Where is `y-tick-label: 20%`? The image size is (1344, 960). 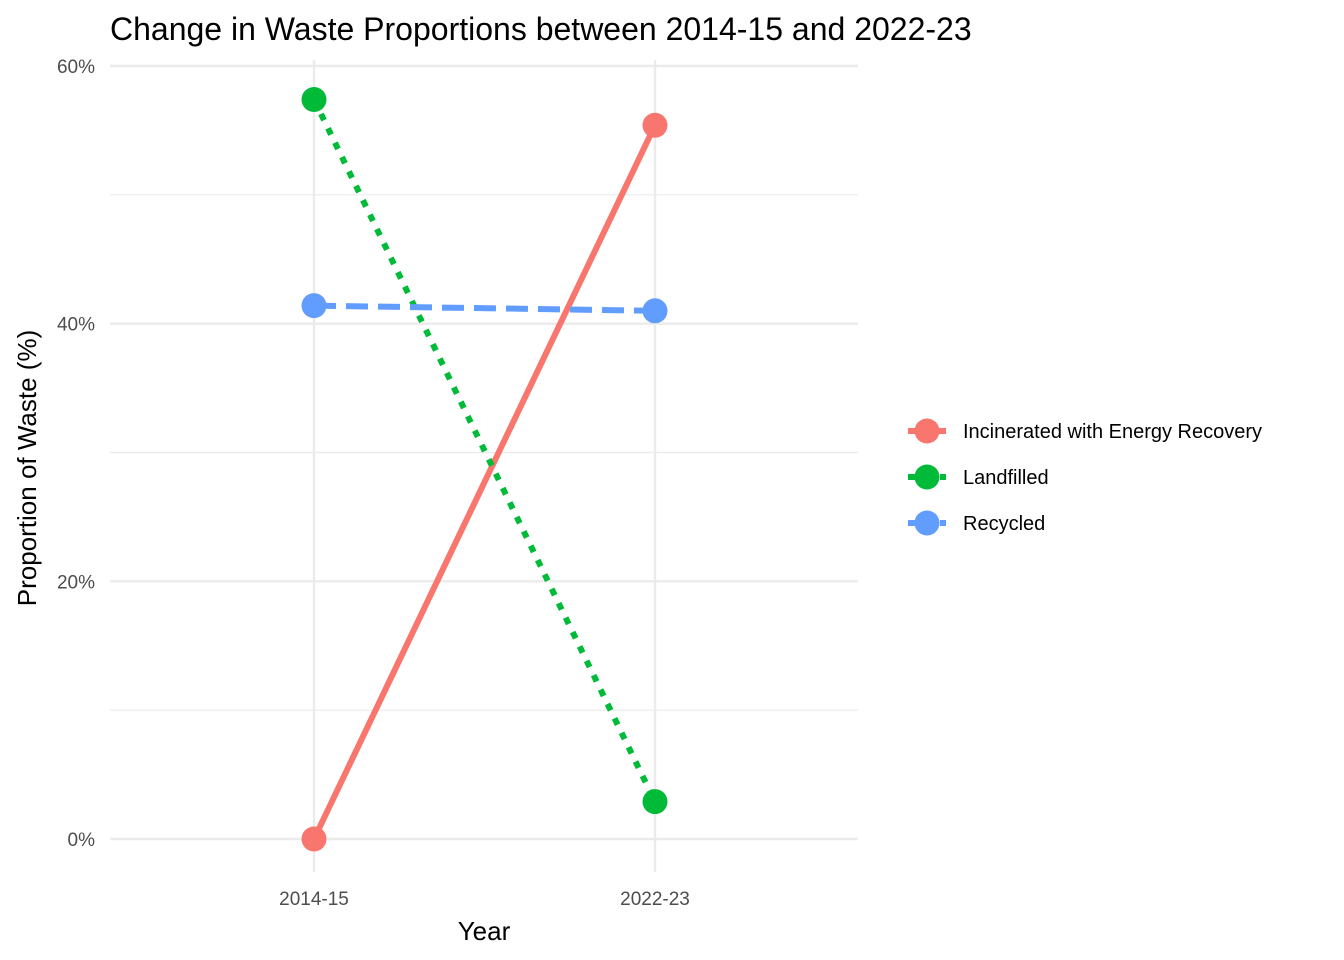 y-tick-label: 20% is located at coordinates (76, 582).